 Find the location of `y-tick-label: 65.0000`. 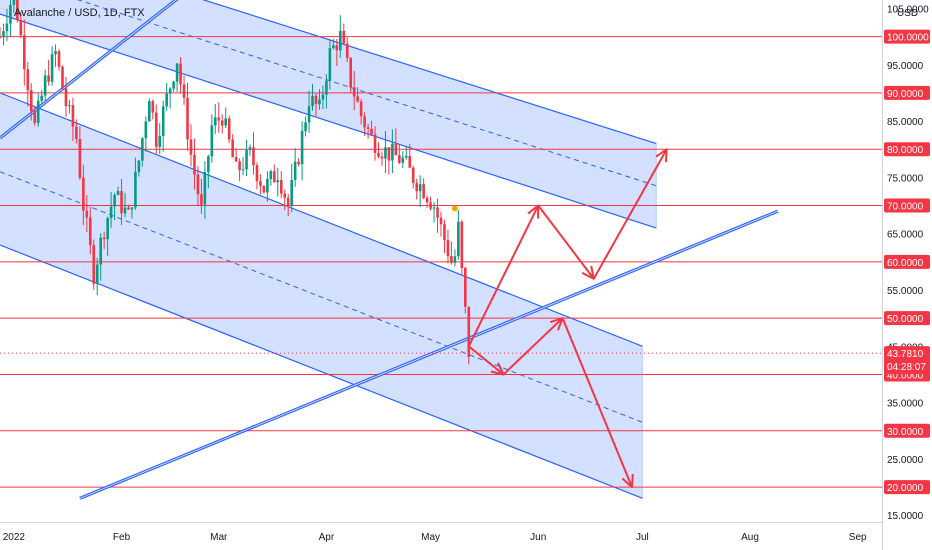

y-tick-label: 65.0000 is located at coordinates (905, 235).